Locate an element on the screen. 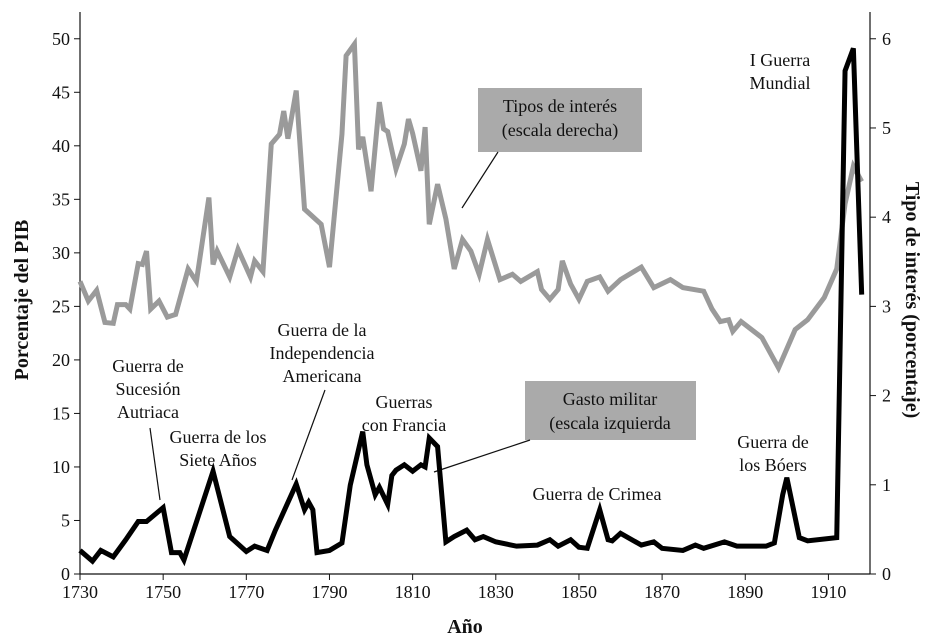 This screenshot has width=930, height=636. legend-label: (escala derecha) is located at coordinates (560, 130).